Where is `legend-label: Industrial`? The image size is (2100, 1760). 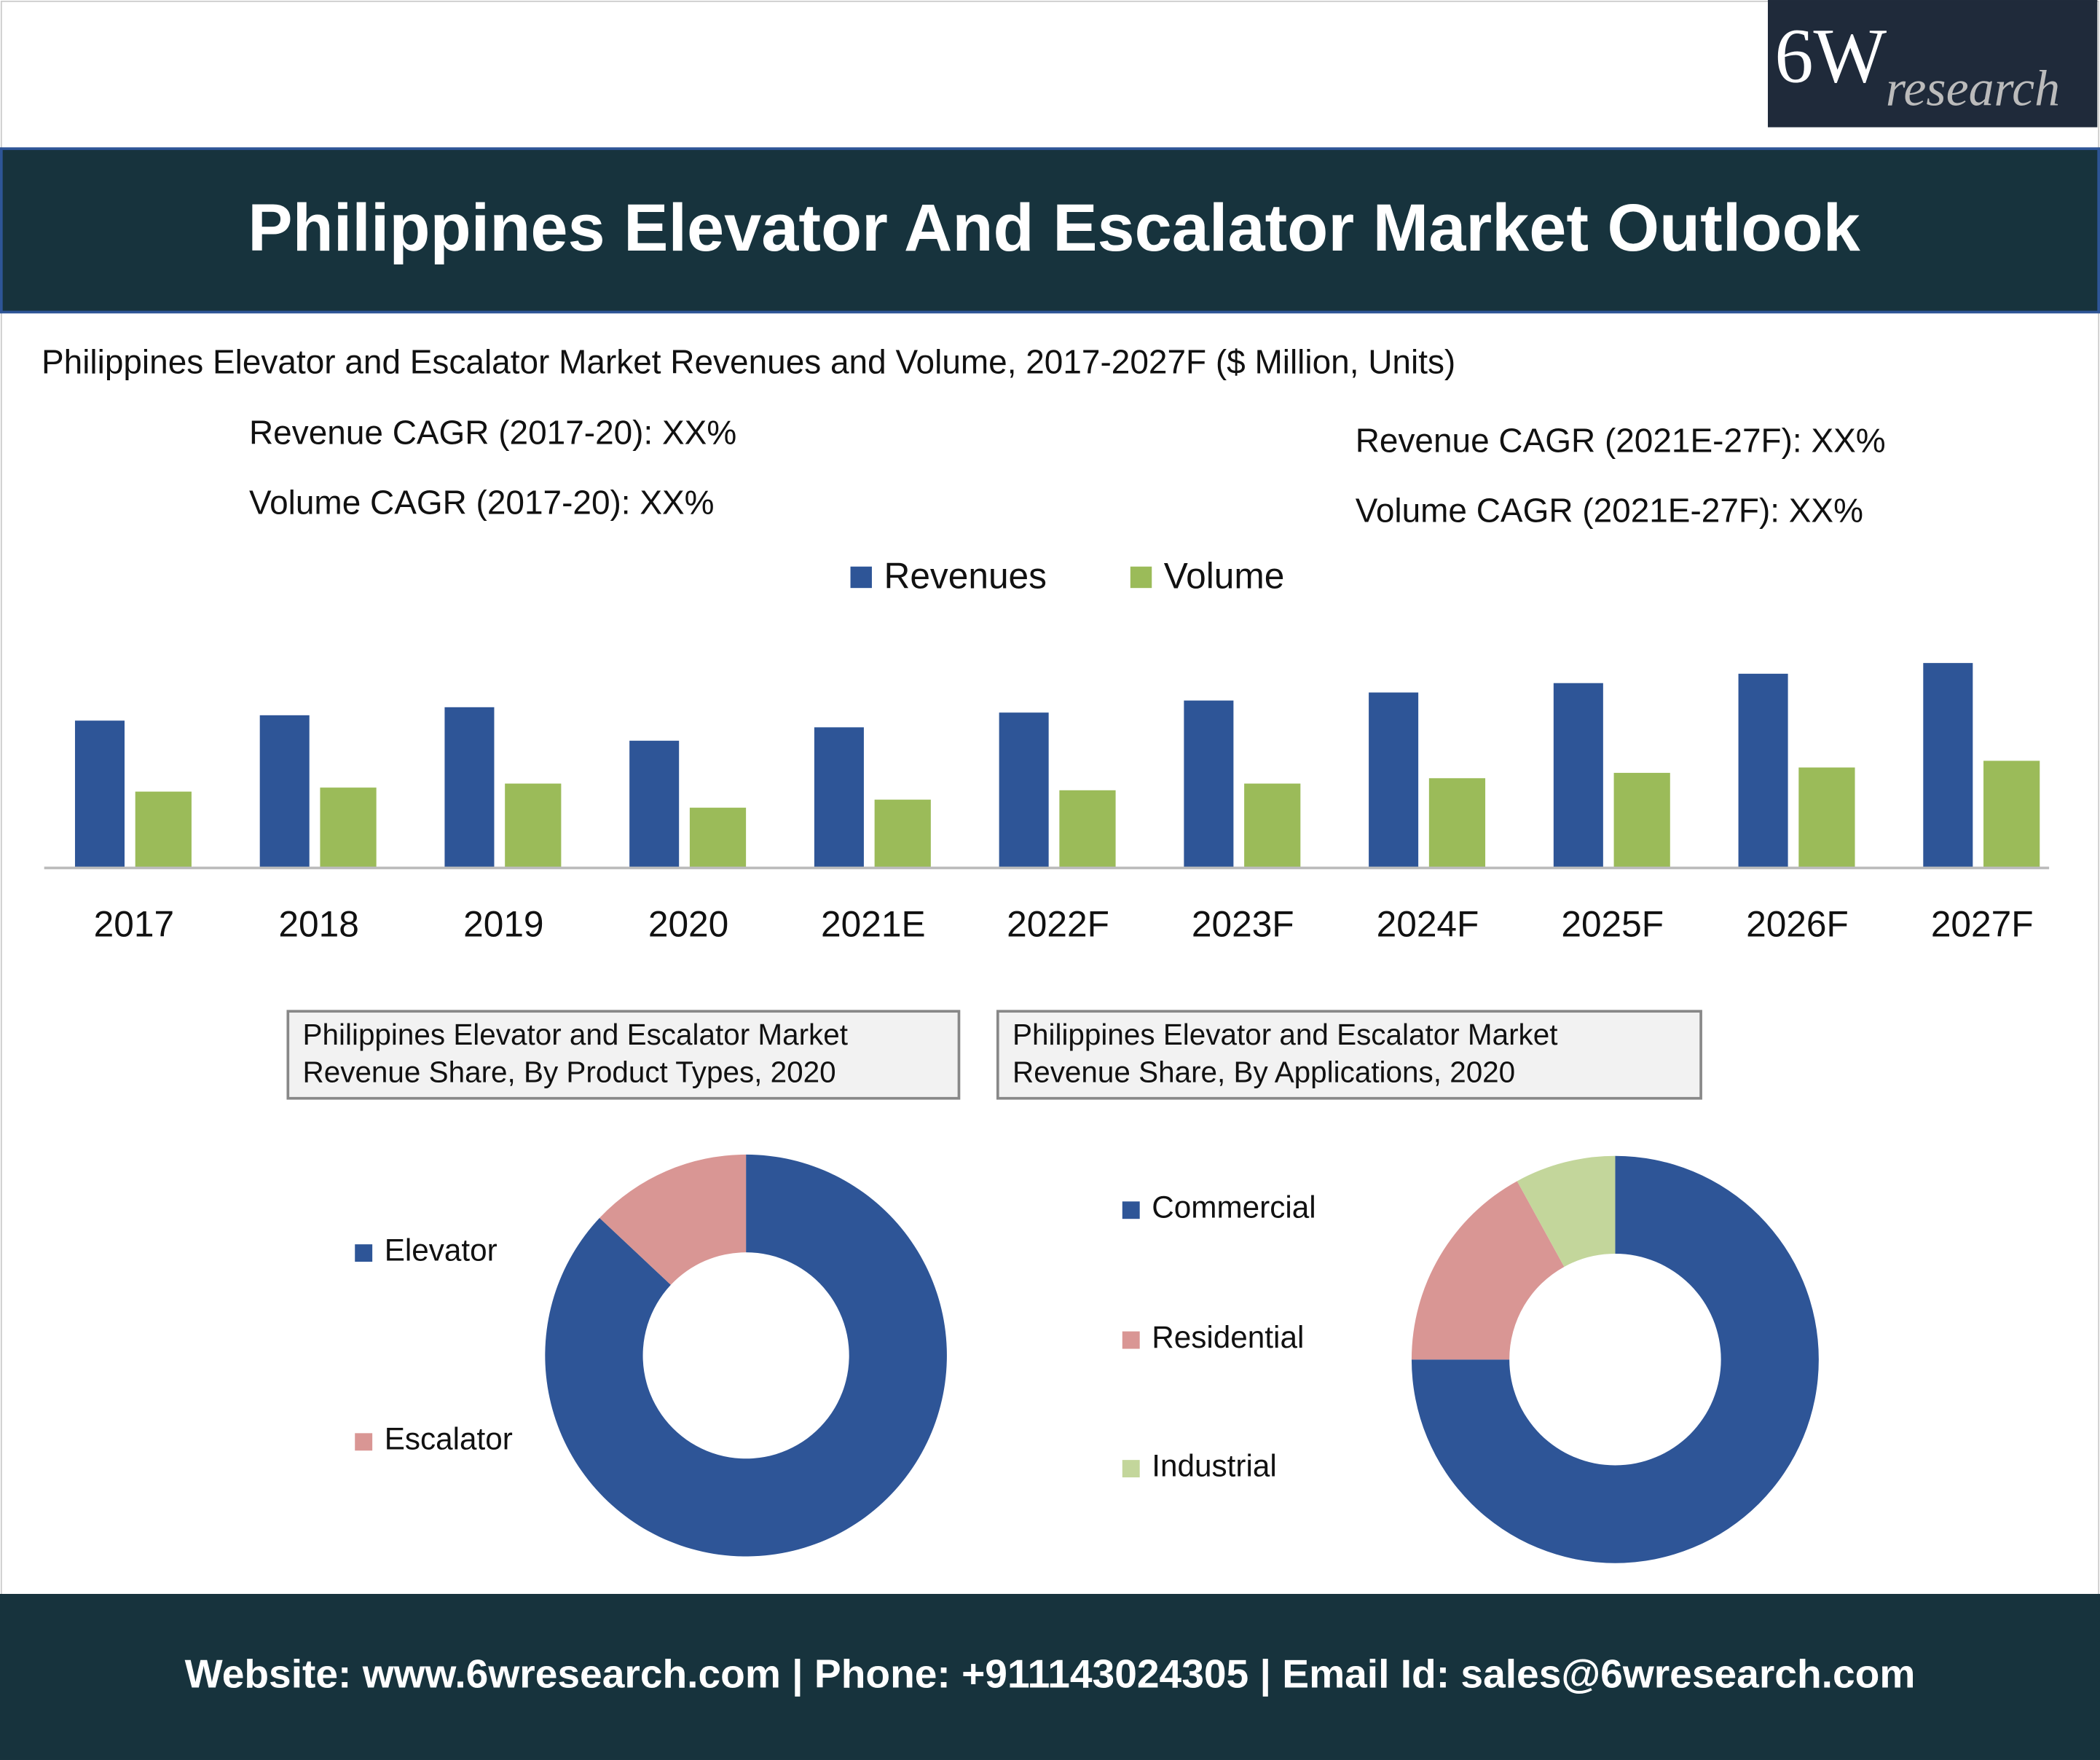 legend-label: Industrial is located at coordinates (1214, 1465).